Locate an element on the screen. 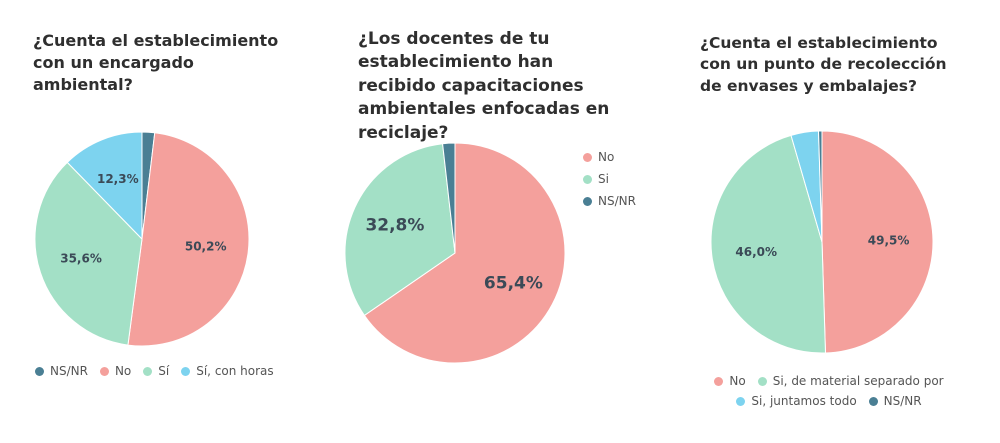  legend-label: Sí is located at coordinates (164, 371).